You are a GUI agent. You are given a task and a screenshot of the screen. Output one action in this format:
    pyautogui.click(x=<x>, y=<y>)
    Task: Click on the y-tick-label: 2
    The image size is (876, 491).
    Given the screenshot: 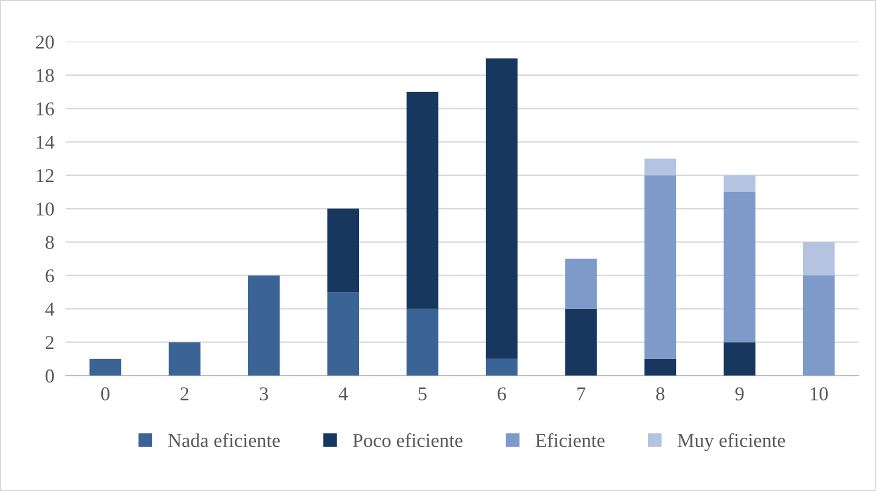 What is the action you would take?
    pyautogui.click(x=50, y=342)
    